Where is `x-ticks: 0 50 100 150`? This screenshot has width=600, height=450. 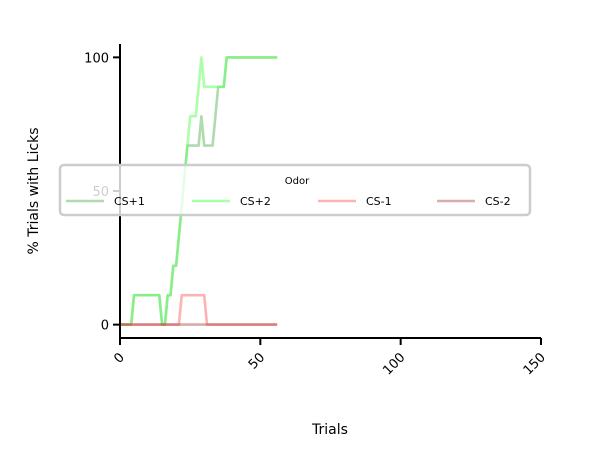
x-ticks: 0 50 100 150 is located at coordinates (330, 358).